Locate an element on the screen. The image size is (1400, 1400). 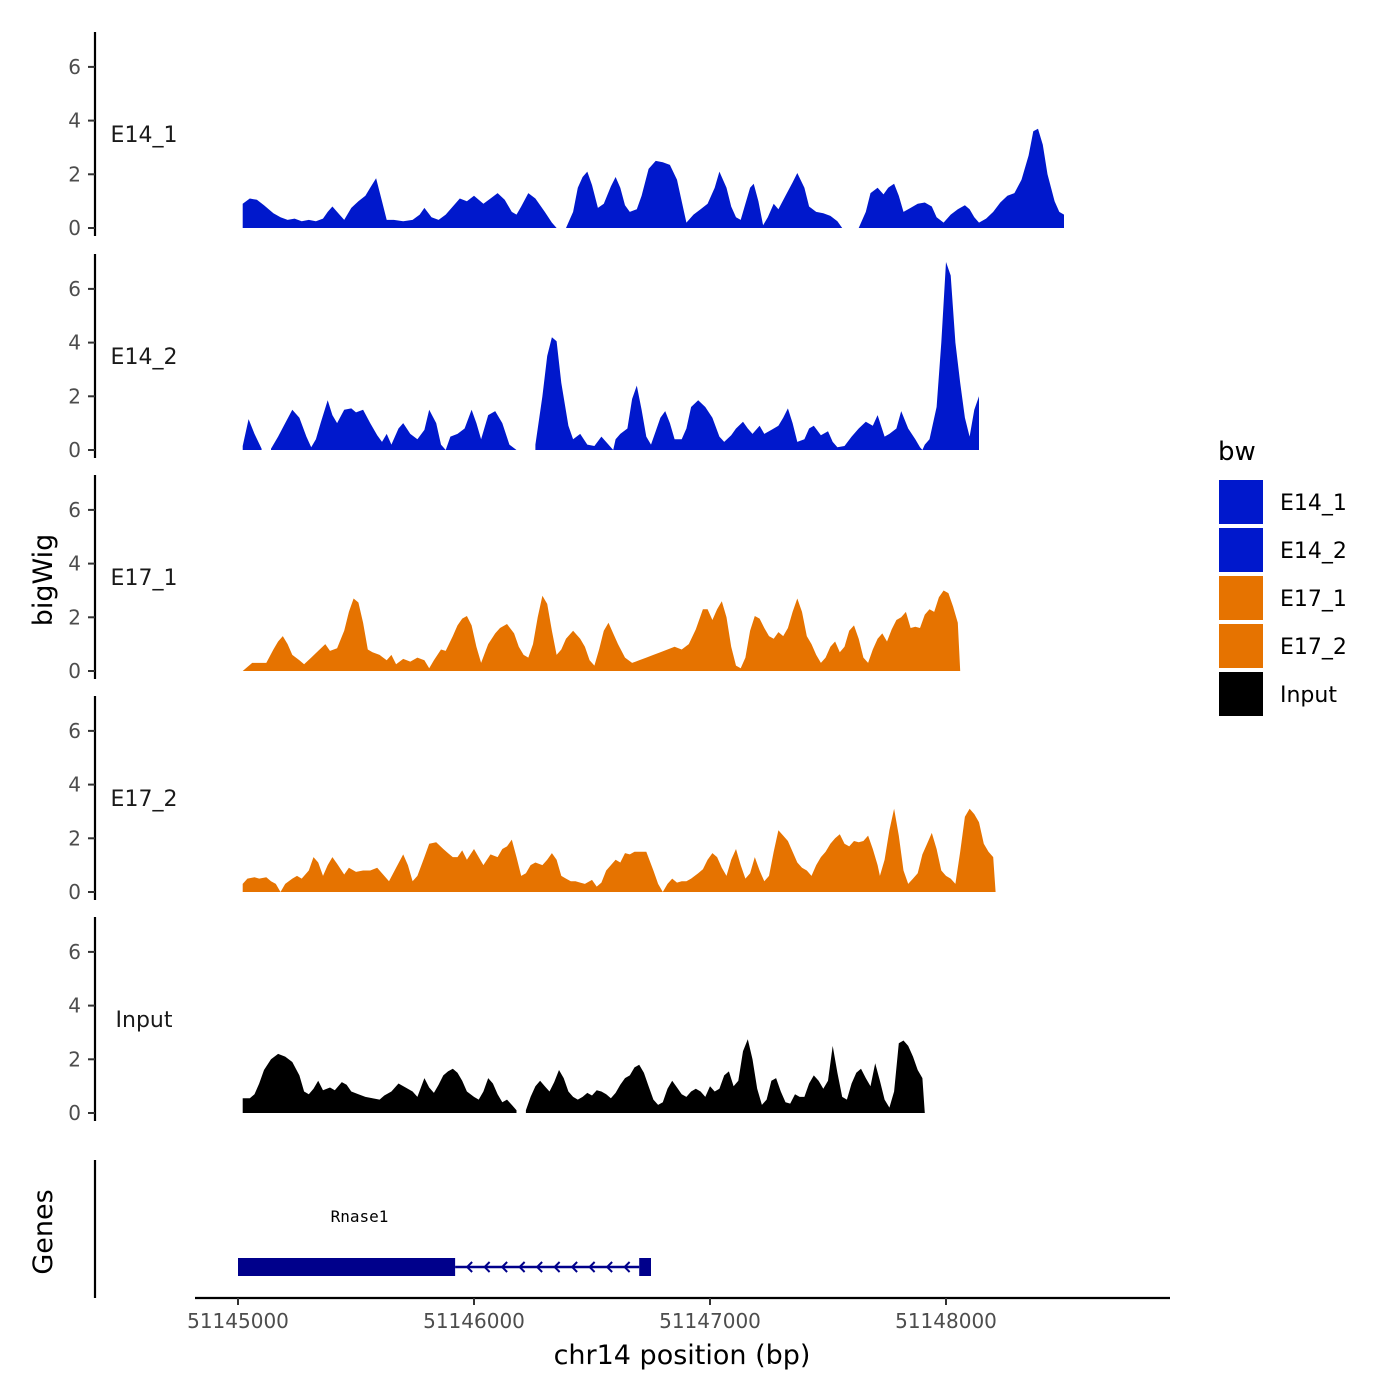
x-tick-label: 51147000 is located at coordinates (710, 1321).